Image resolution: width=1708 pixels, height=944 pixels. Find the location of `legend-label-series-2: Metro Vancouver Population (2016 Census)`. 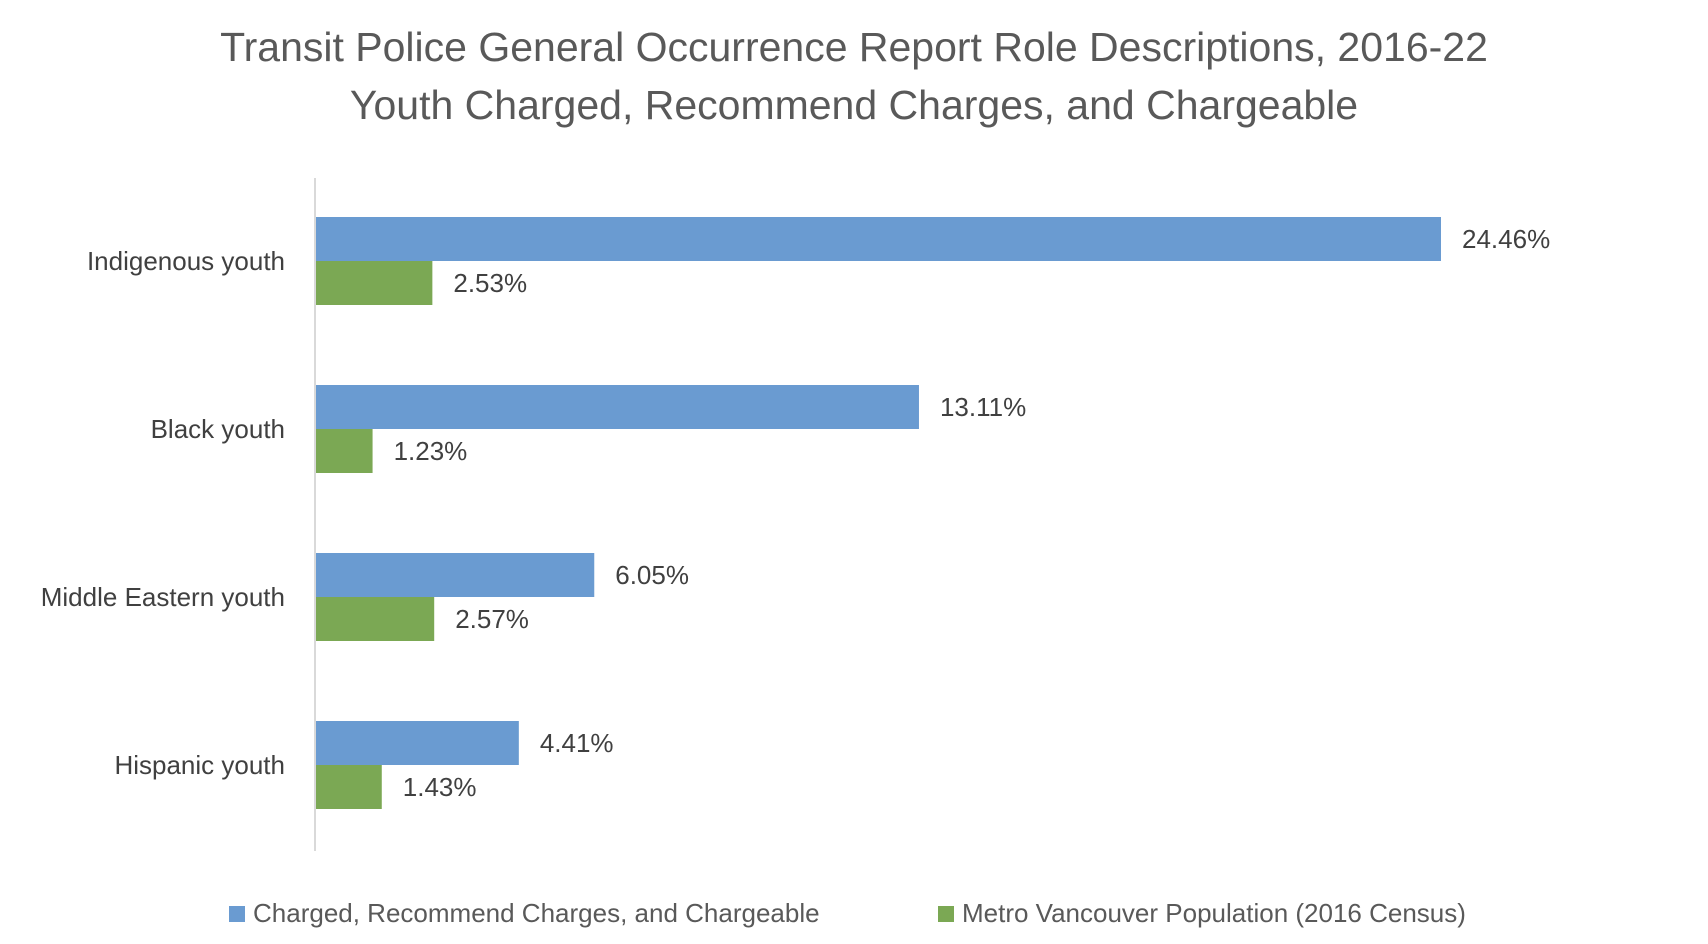

legend-label-series-2: Metro Vancouver Population (2016 Census) is located at coordinates (1214, 913).